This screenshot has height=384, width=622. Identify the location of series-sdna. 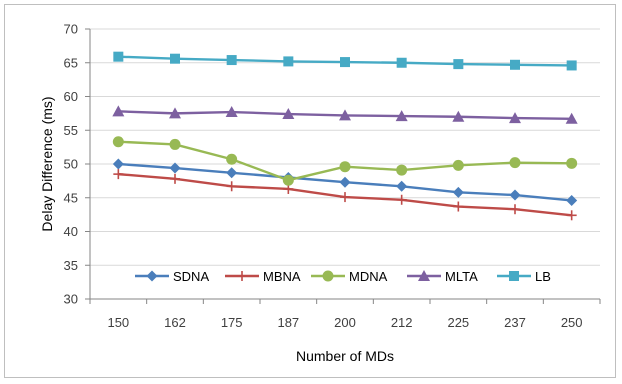
(345, 182).